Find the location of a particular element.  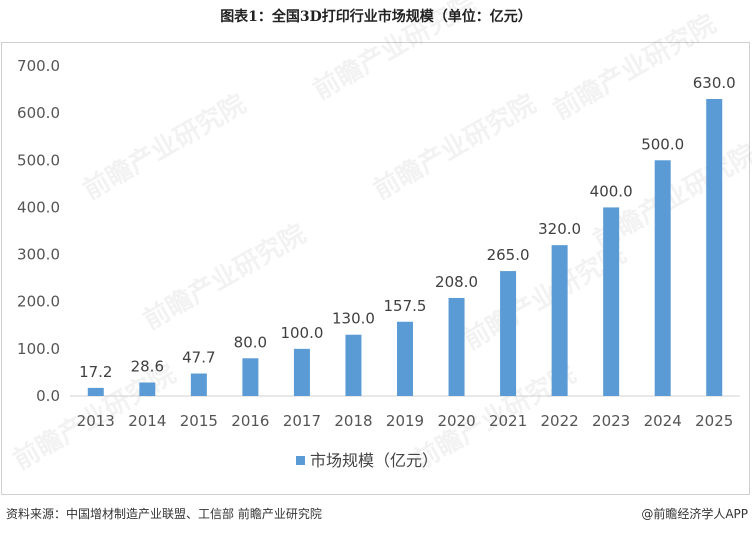

x-tick-label: 2013 is located at coordinates (96, 421).